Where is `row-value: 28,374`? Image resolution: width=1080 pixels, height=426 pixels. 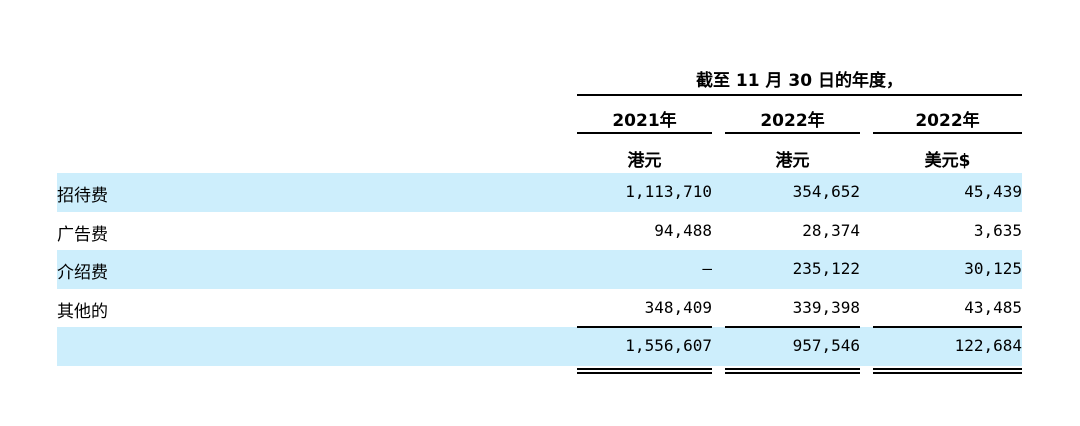 row-value: 28,374 is located at coordinates (831, 230).